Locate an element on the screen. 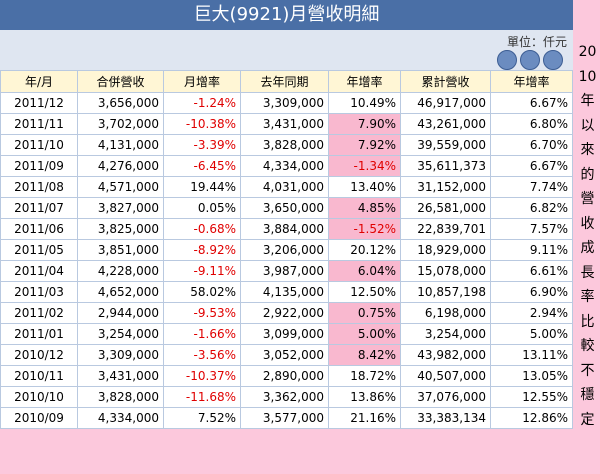 Image resolution: width=600 pixels, height=474 pixels. table-cell: 43,982,000 is located at coordinates (445, 355).